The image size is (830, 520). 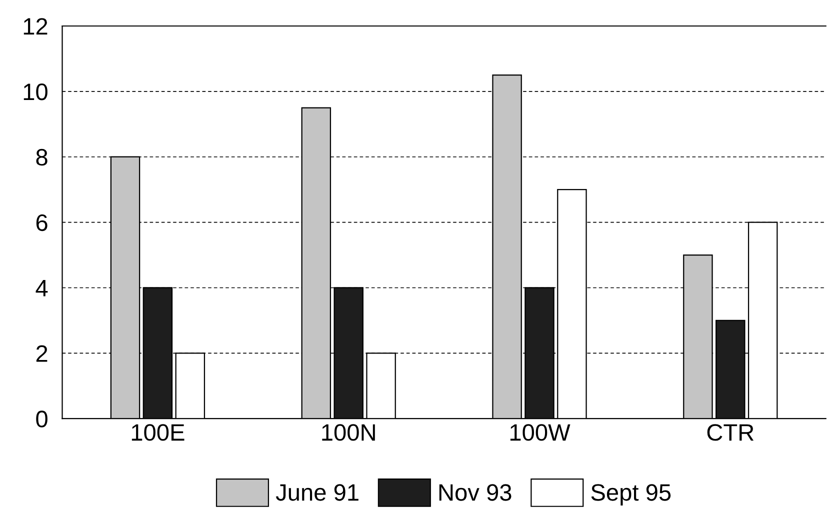 What do you see at coordinates (42, 353) in the screenshot?
I see `y-tick-label: 2` at bounding box center [42, 353].